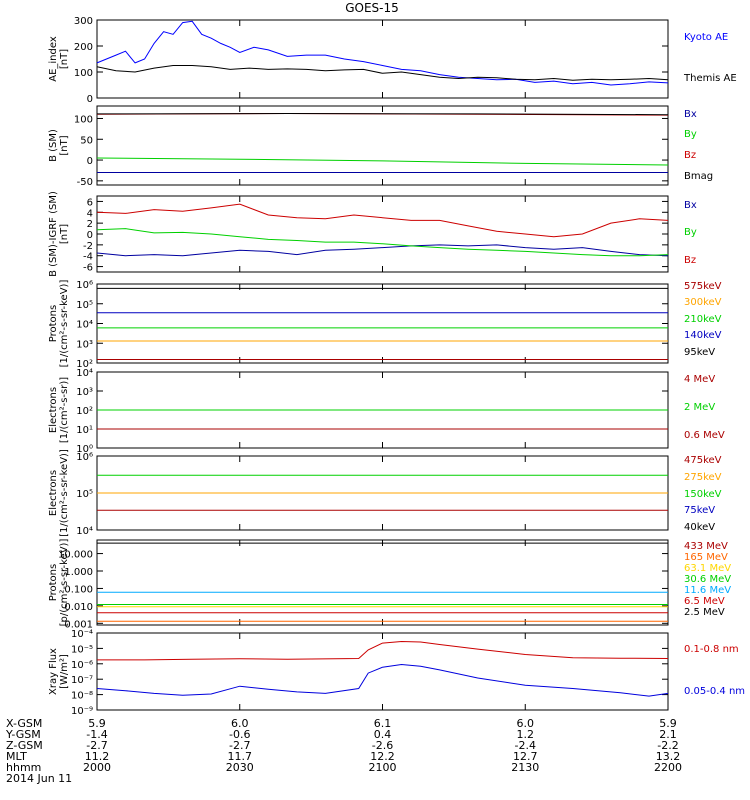  What do you see at coordinates (90, 202) in the screenshot?
I see `y-tick-label: 6` at bounding box center [90, 202].